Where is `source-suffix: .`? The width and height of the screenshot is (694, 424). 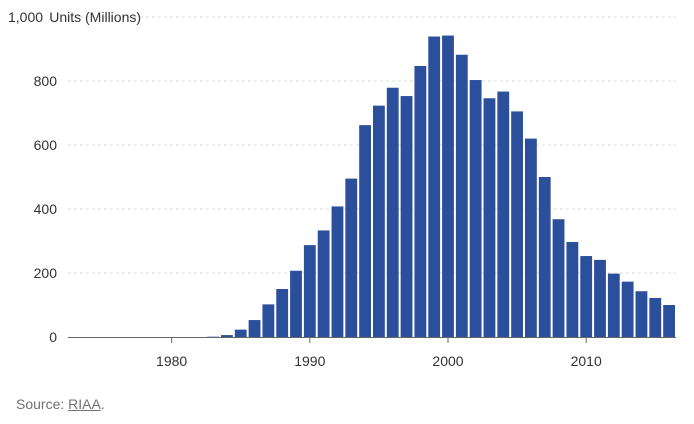 source-suffix: . is located at coordinates (102, 404).